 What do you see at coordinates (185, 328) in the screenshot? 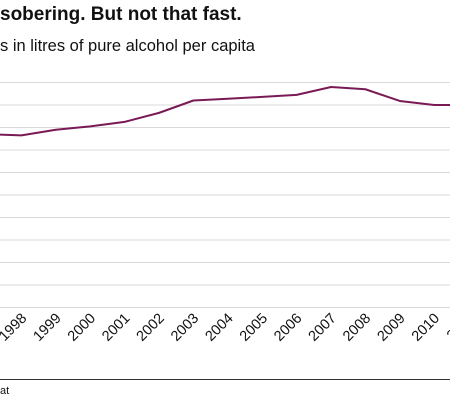
I see `x-tick-label: 2003` at bounding box center [185, 328].